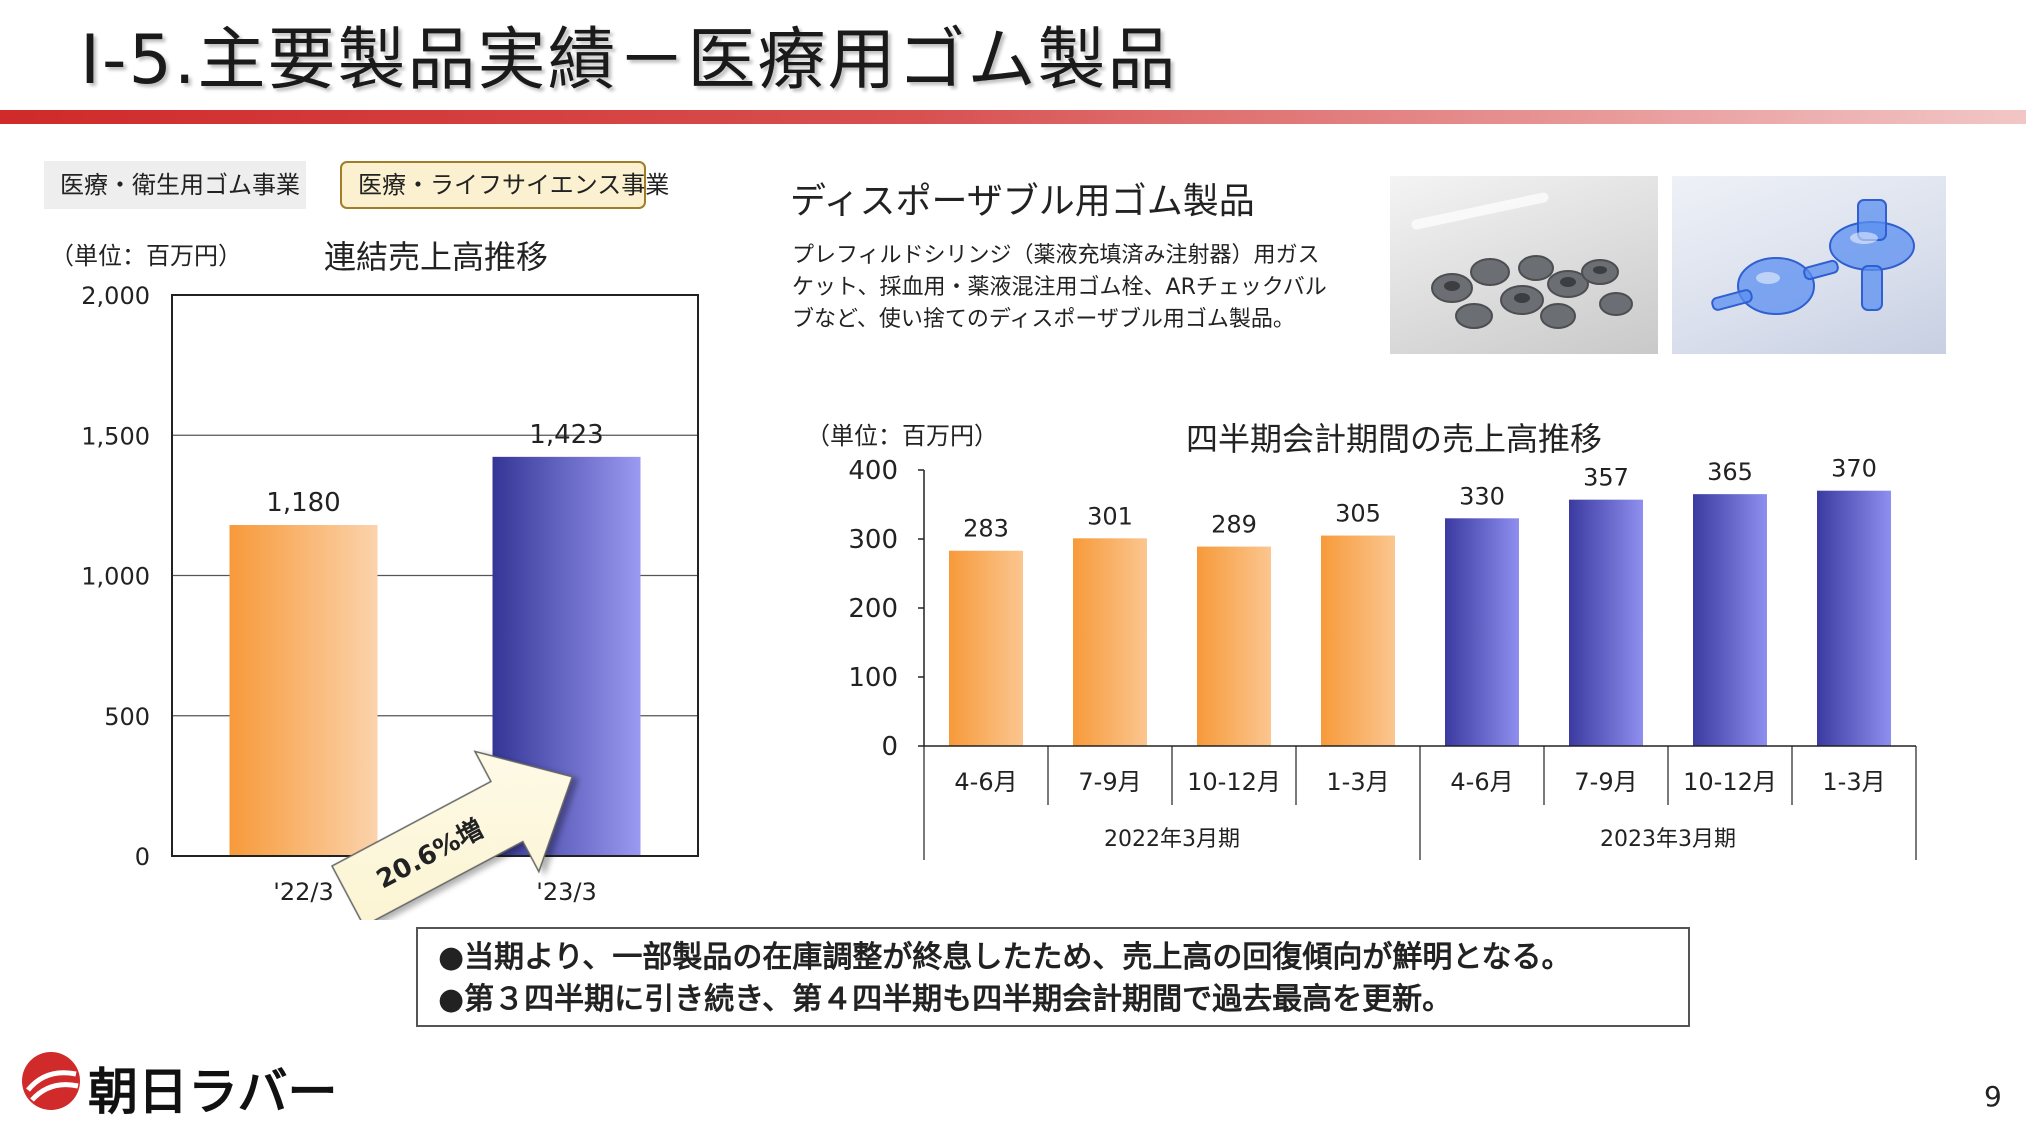 Image resolution: width=2026 pixels, height=1130 pixels. I want to click on page-number: 9, so click(1993, 1096).